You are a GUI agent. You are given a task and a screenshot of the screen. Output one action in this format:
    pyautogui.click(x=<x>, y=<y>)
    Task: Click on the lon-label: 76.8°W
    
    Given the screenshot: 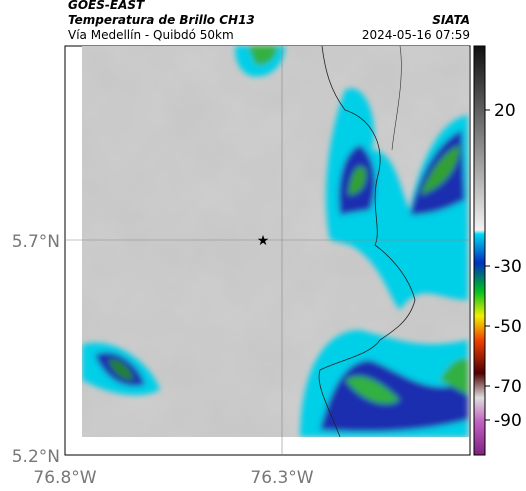 What is the action you would take?
    pyautogui.click(x=64, y=478)
    